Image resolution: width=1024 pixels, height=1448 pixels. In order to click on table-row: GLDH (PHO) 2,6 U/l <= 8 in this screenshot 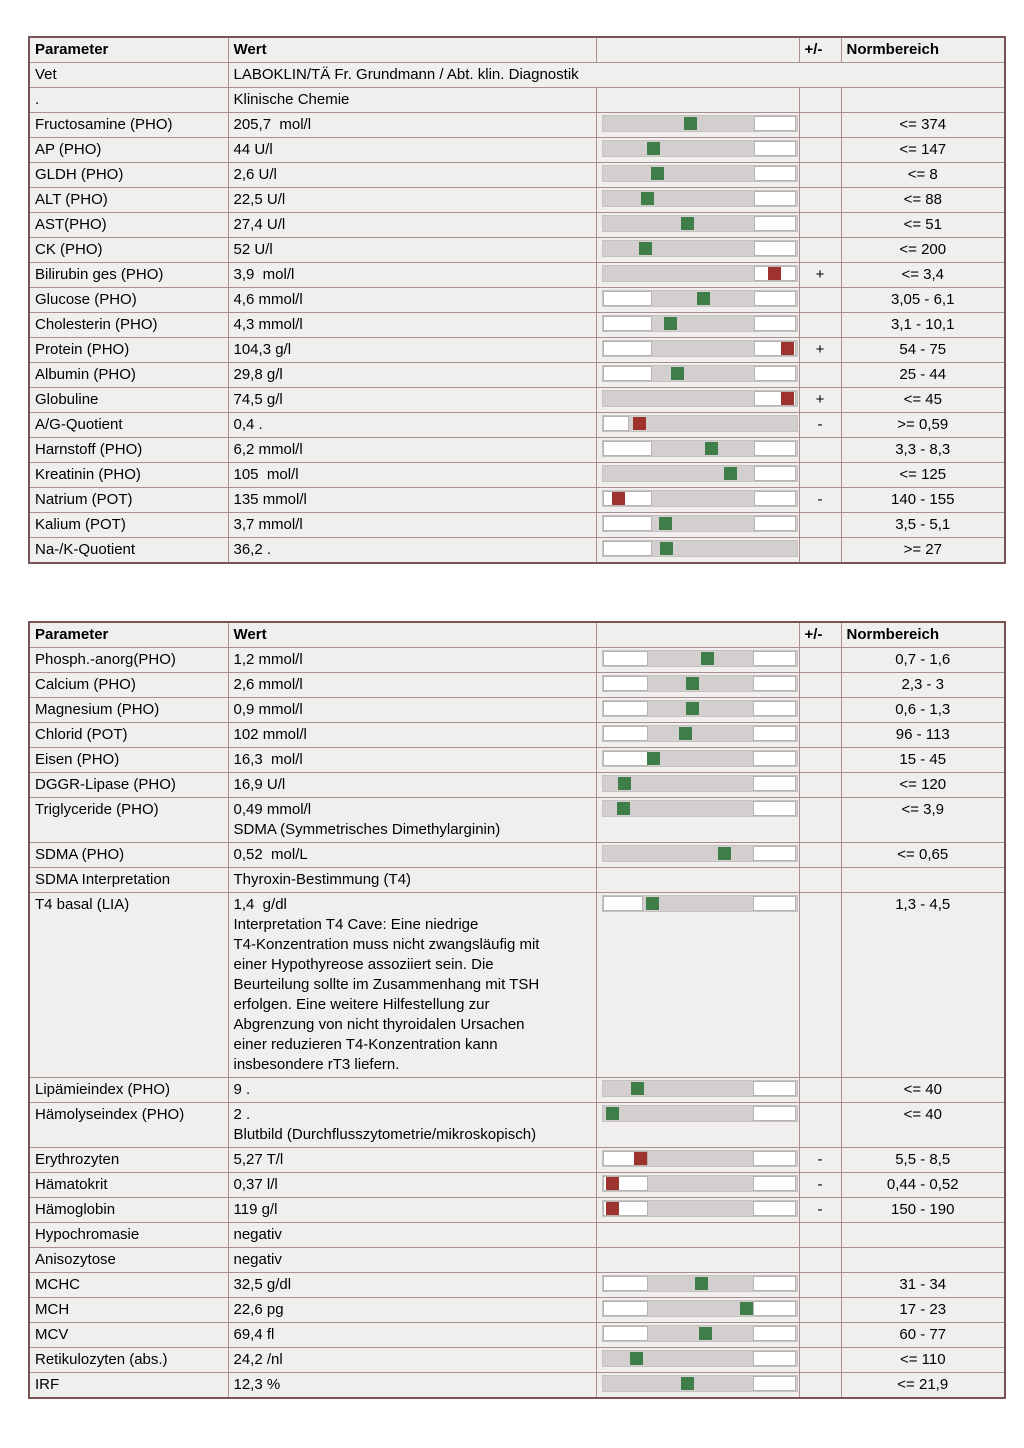, I will do `click(517, 175)`.